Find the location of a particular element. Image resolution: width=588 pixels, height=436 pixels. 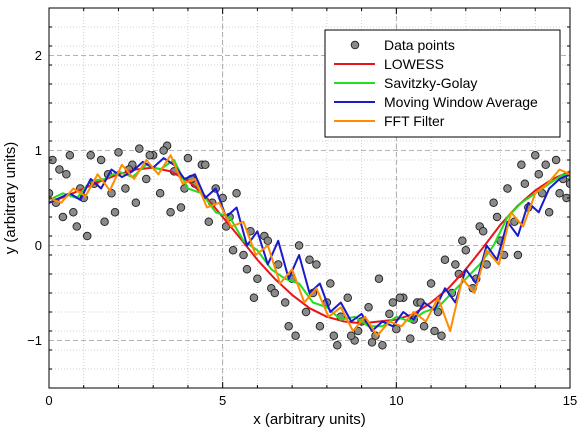

x-axis-label: x (arbitrary units) is located at coordinates (309, 419).